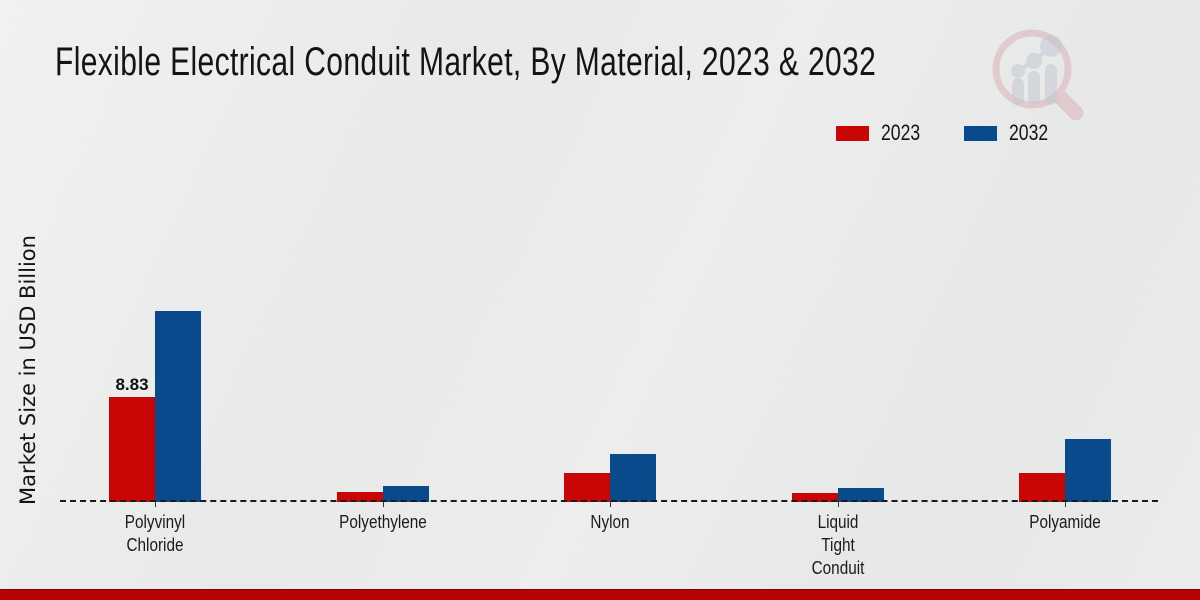  I want to click on bar-2032-nylon, so click(633, 478).